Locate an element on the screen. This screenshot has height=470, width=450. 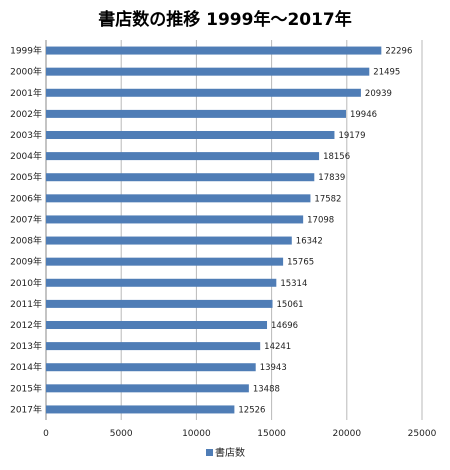
data-label: 15061 is located at coordinates (290, 305).